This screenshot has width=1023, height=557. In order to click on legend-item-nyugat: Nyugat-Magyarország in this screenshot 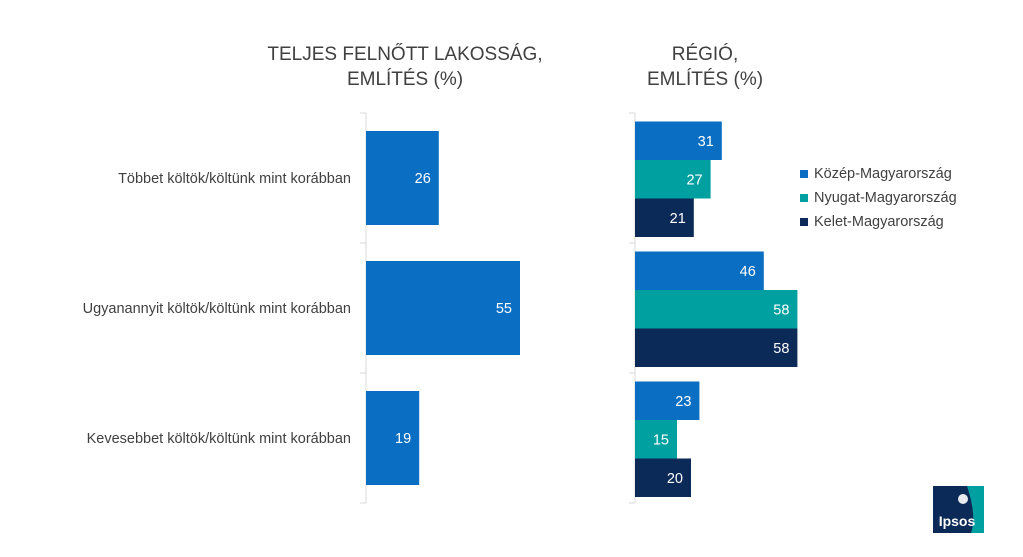, I will do `click(878, 198)`.